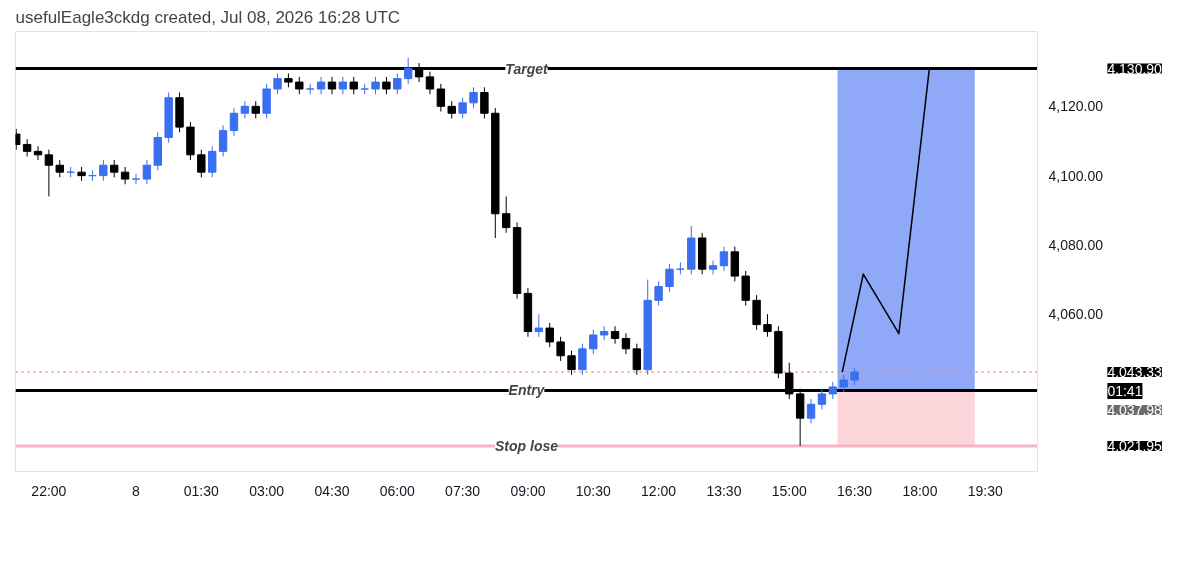 Image resolution: width=1199 pixels, height=581 pixels. I want to click on ref-line-label: Stop lose, so click(527, 446).